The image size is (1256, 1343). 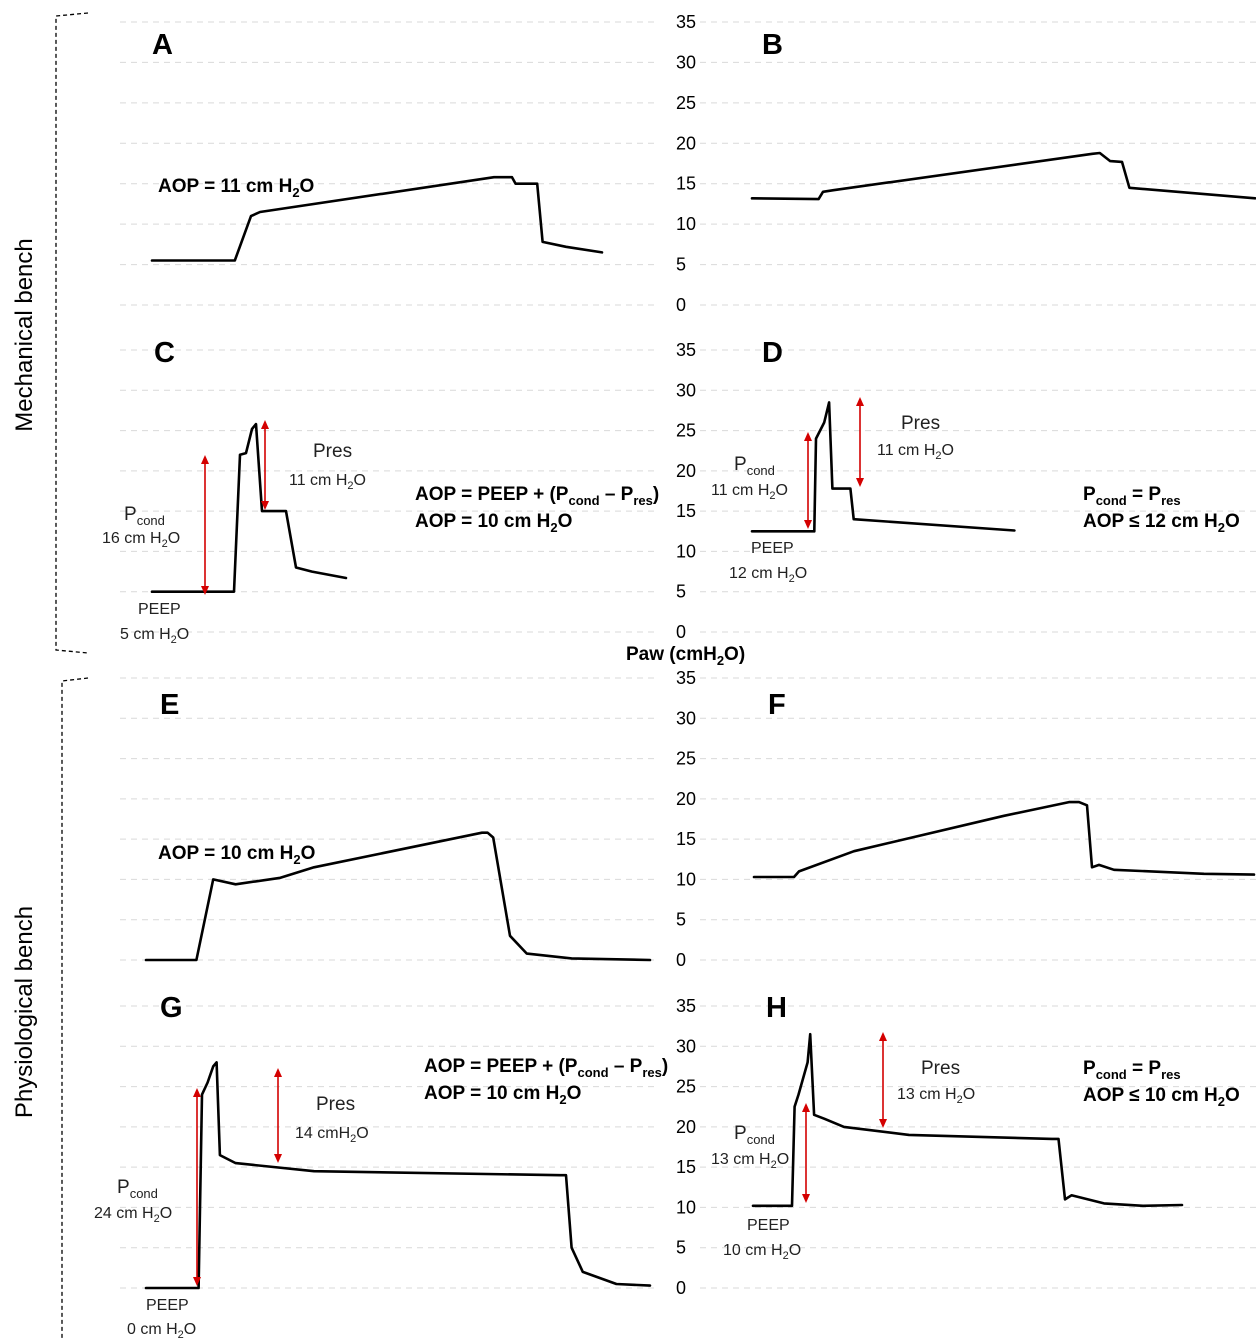 What do you see at coordinates (808, 480) in the screenshot?
I see `panel-d-pcond-arrow` at bounding box center [808, 480].